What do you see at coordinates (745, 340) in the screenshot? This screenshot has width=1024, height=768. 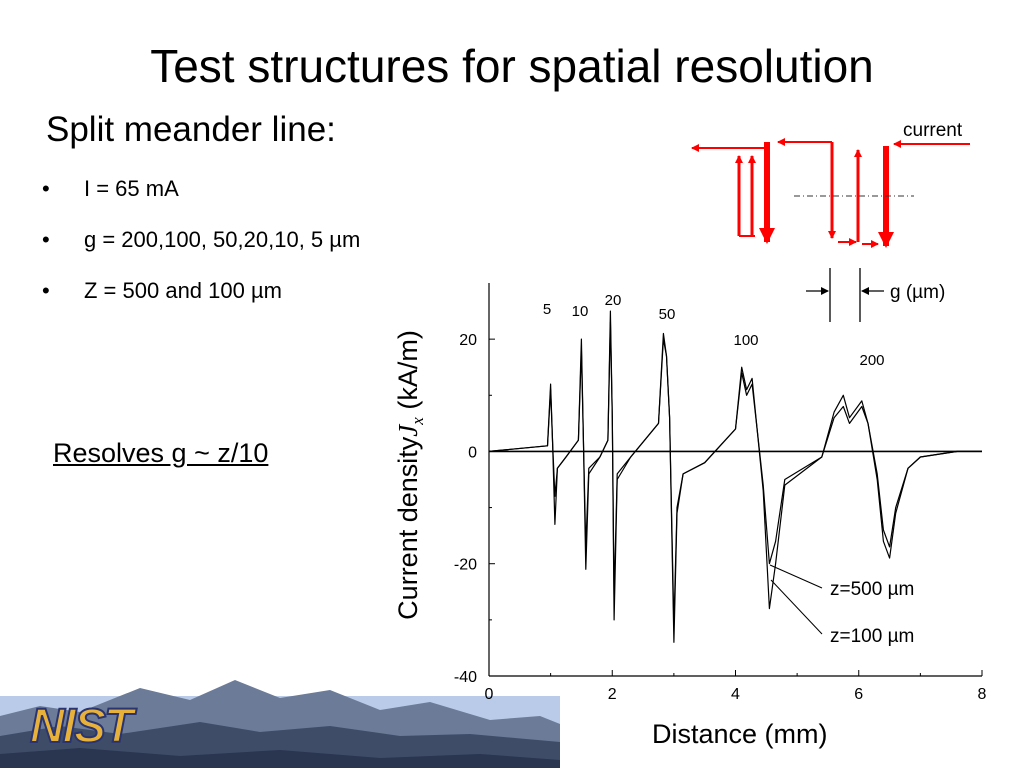 I see `gap-annotation: 100` at bounding box center [745, 340].